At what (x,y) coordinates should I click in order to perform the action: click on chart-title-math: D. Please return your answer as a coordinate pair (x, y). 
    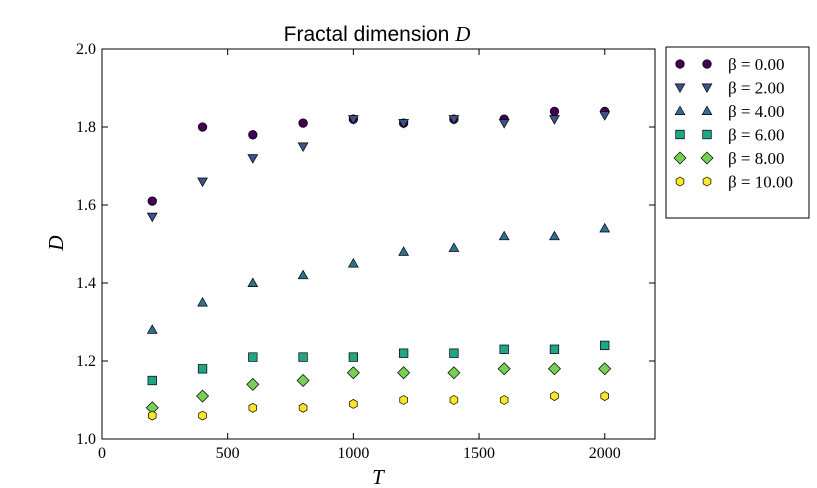
    Looking at the image, I should click on (462, 34).